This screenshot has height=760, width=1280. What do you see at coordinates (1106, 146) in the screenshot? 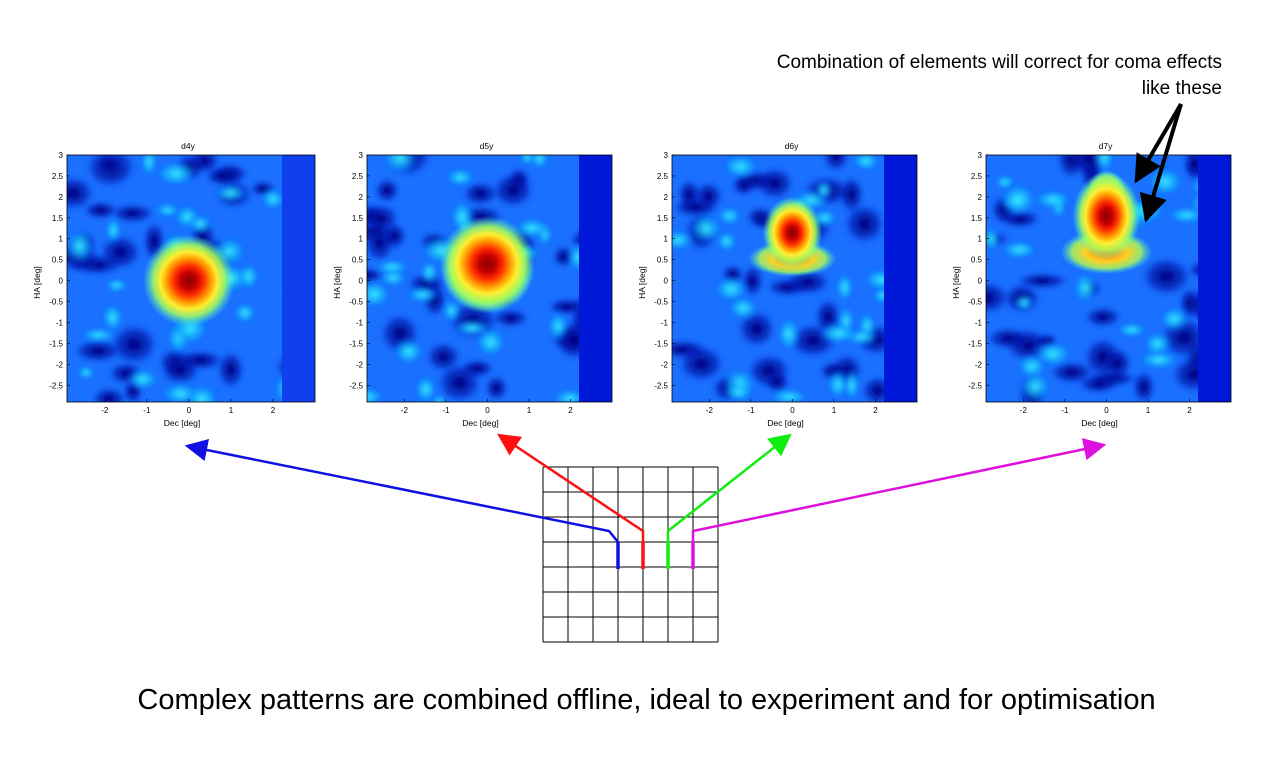
I see `plot-title: d7y` at bounding box center [1106, 146].